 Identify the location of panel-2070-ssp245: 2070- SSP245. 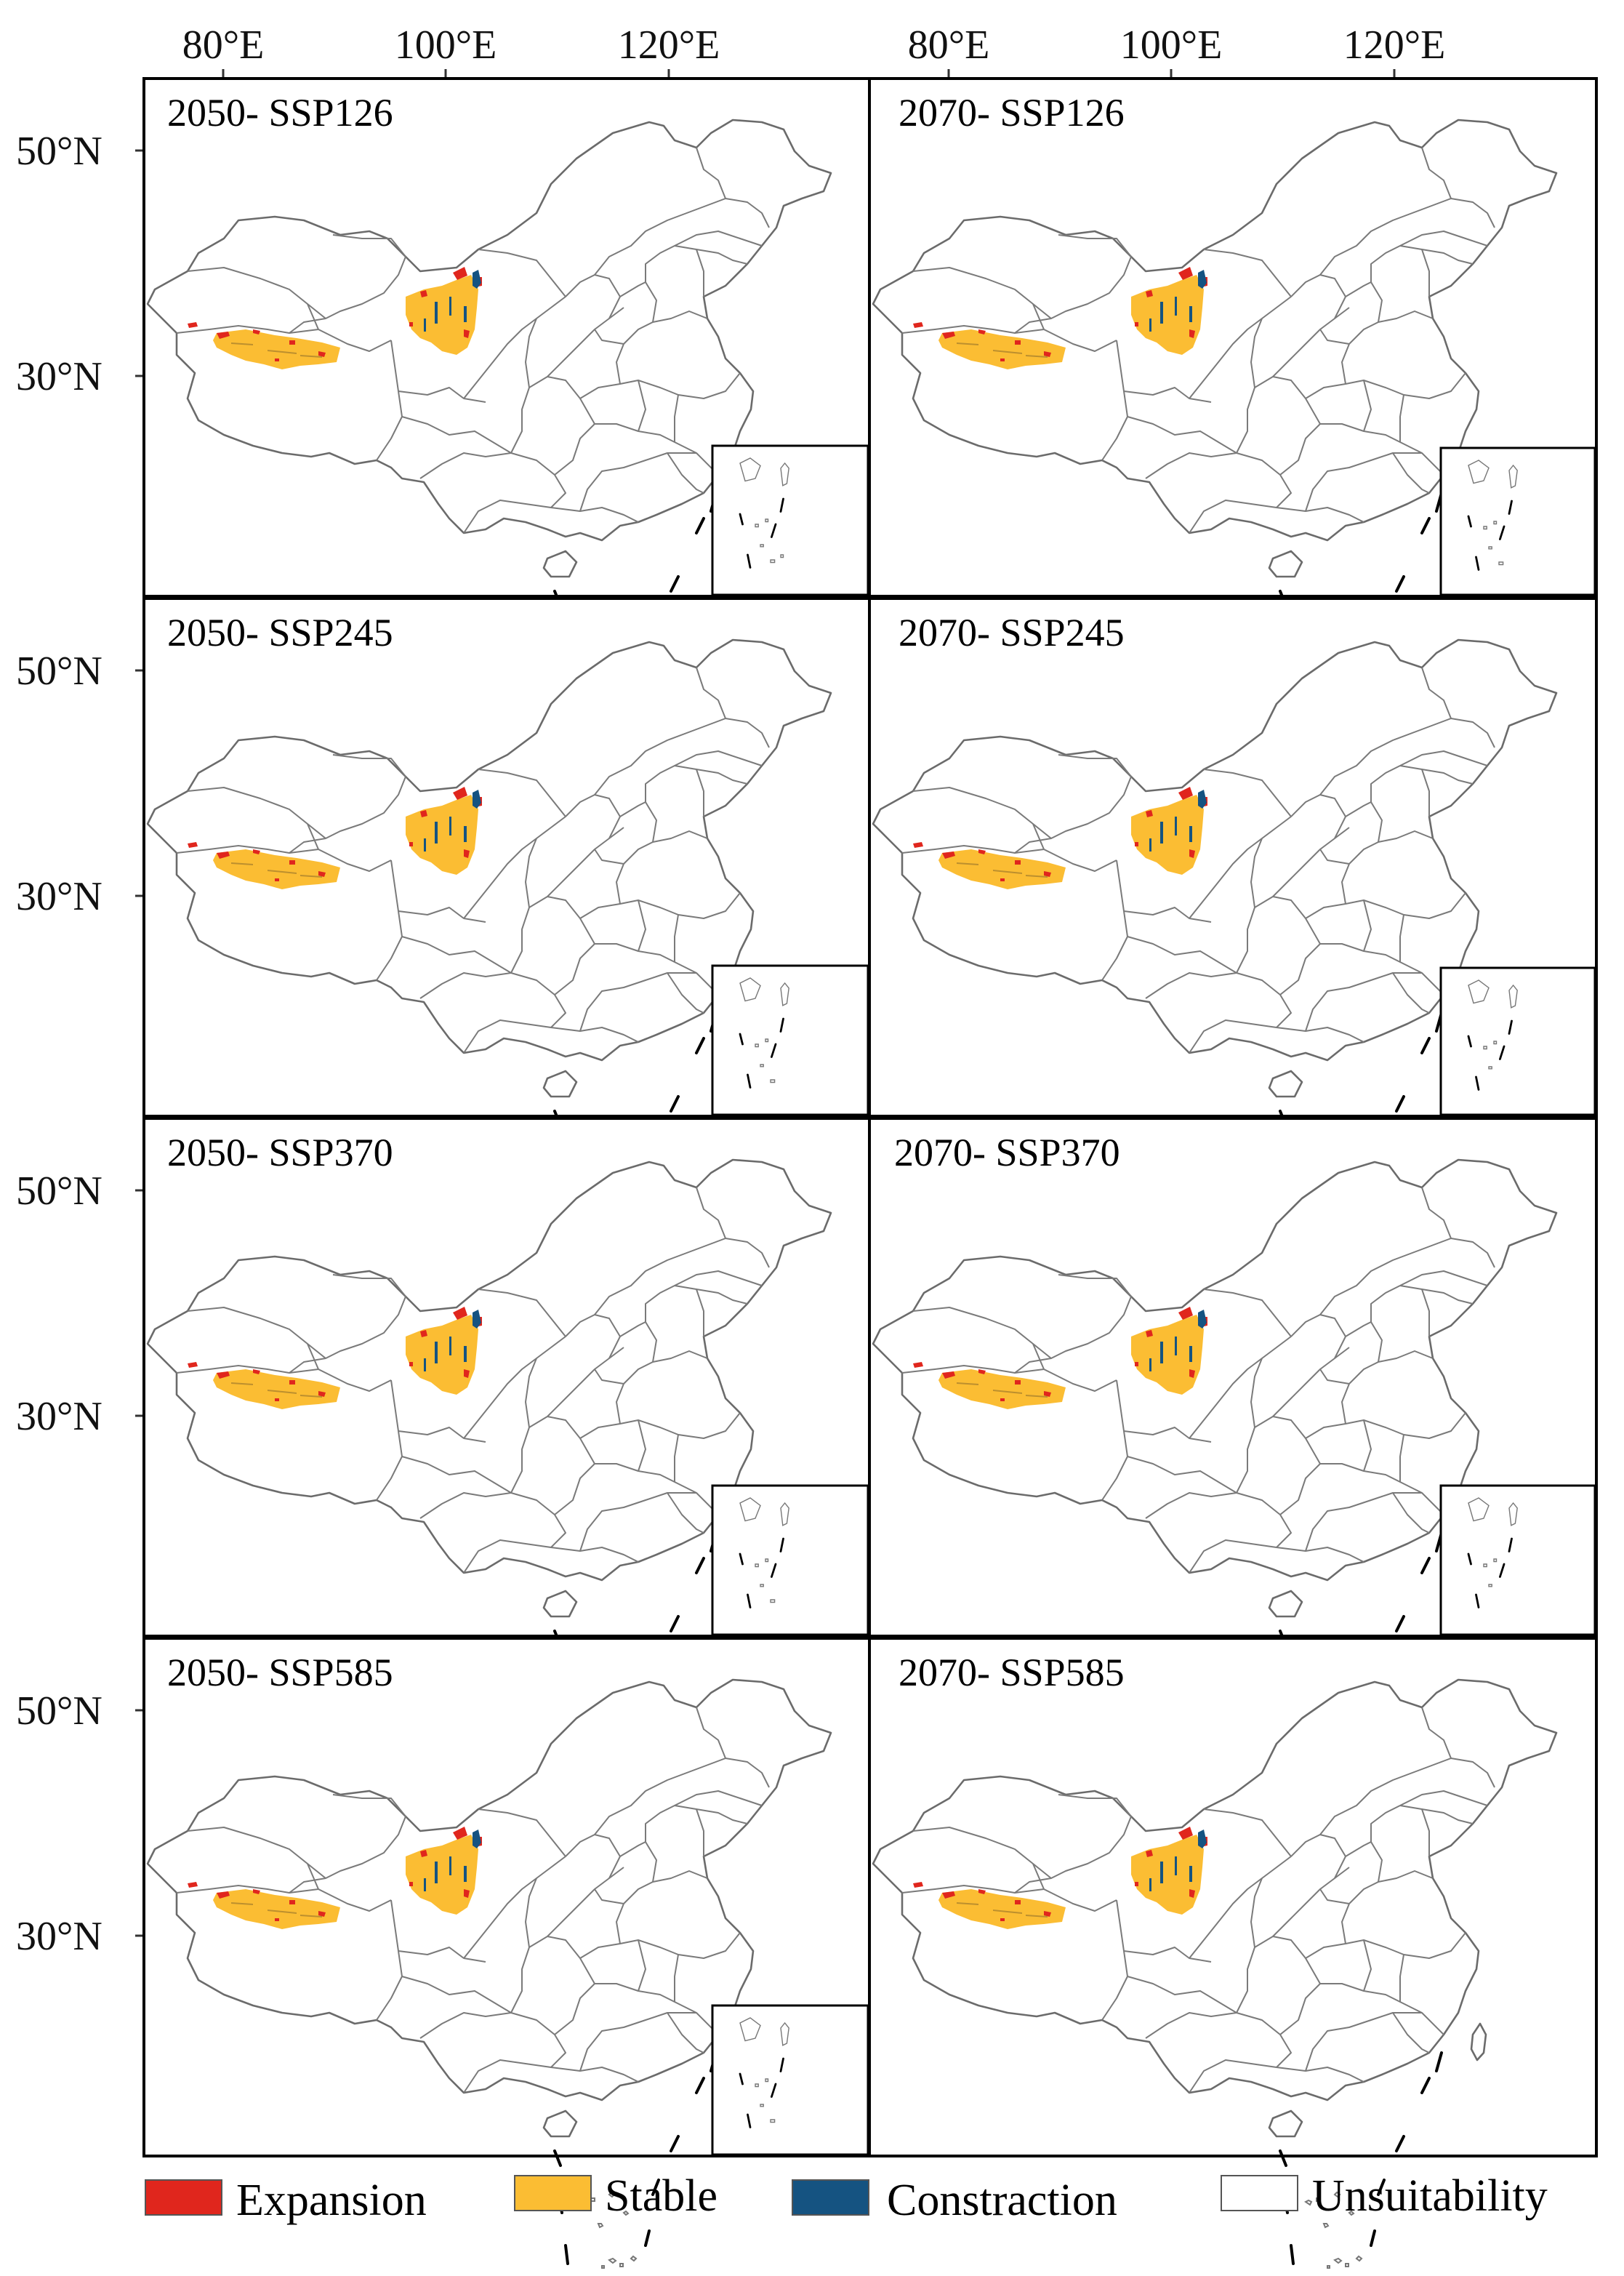
(1233, 913).